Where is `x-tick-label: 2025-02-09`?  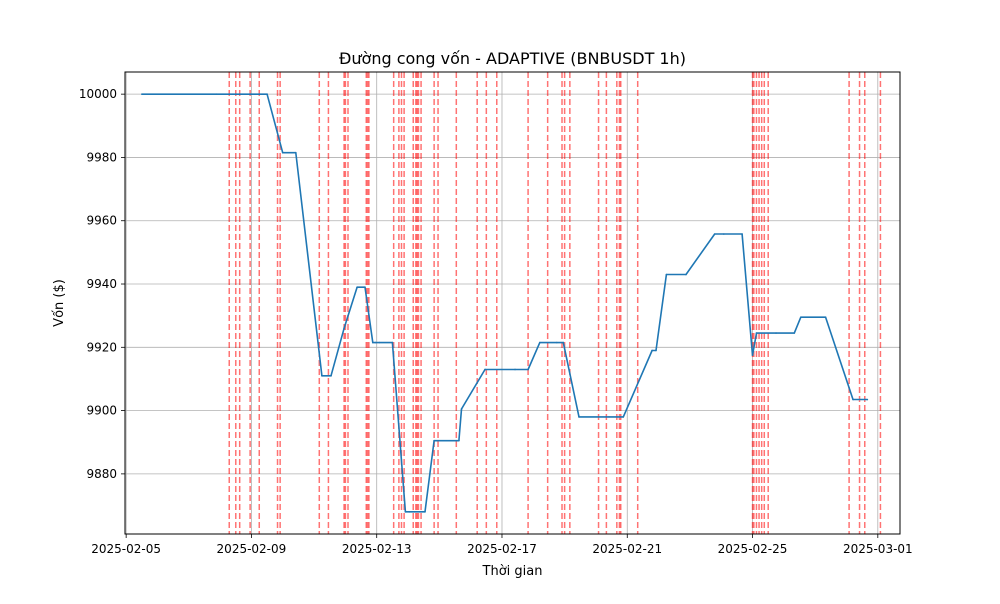 x-tick-label: 2025-02-09 is located at coordinates (252, 549).